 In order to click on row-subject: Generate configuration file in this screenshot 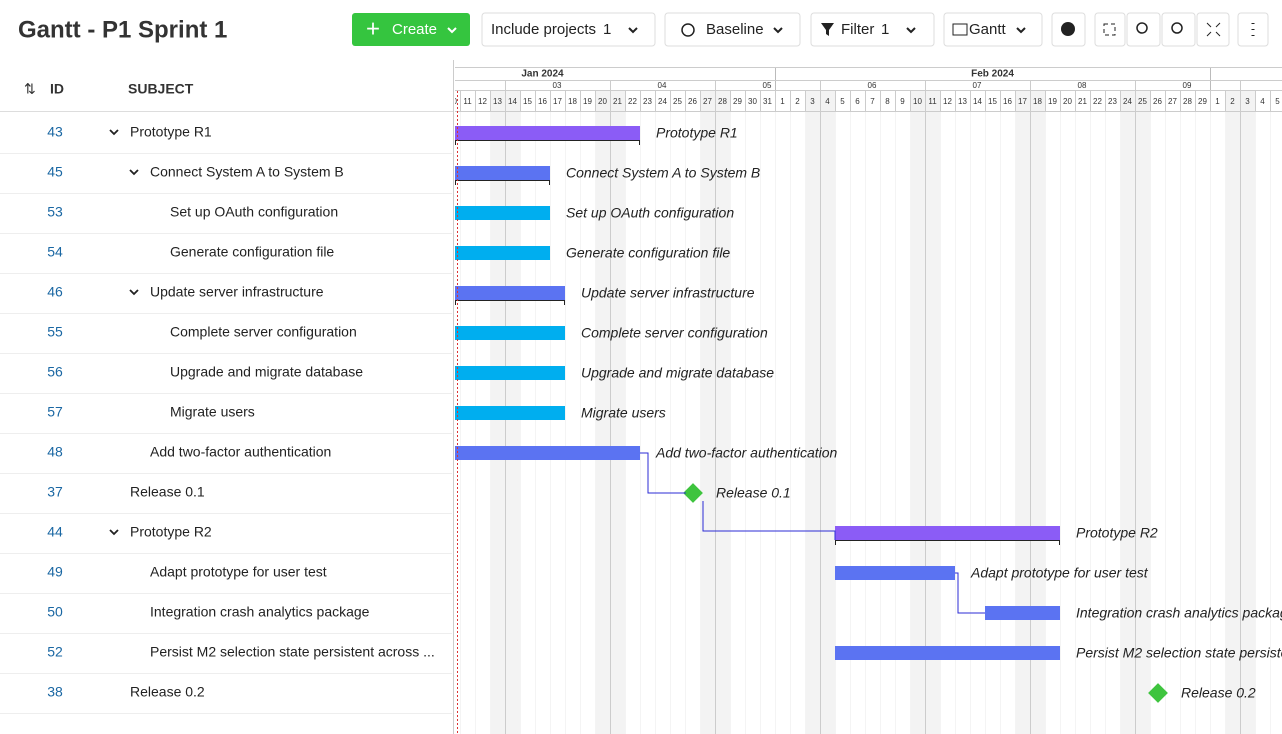, I will do `click(252, 252)`.